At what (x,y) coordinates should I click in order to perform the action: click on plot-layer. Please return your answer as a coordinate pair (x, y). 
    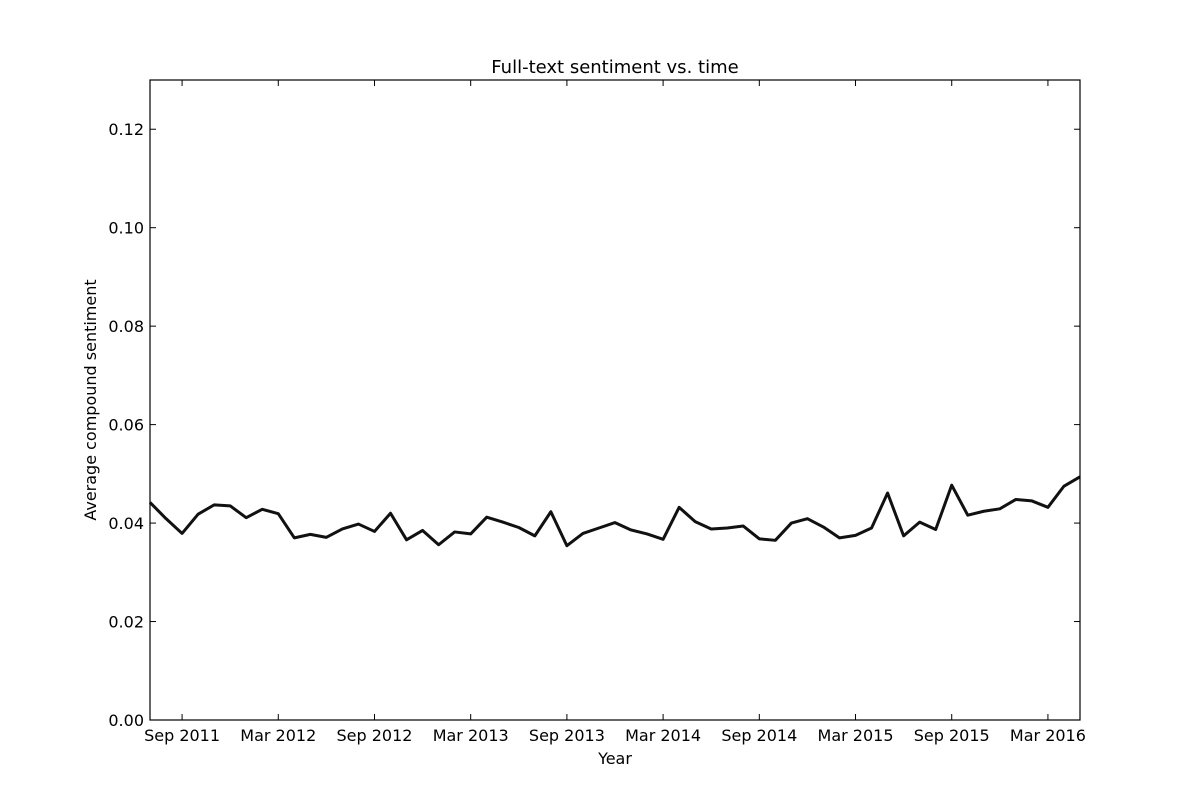
    Looking at the image, I should click on (614, 511).